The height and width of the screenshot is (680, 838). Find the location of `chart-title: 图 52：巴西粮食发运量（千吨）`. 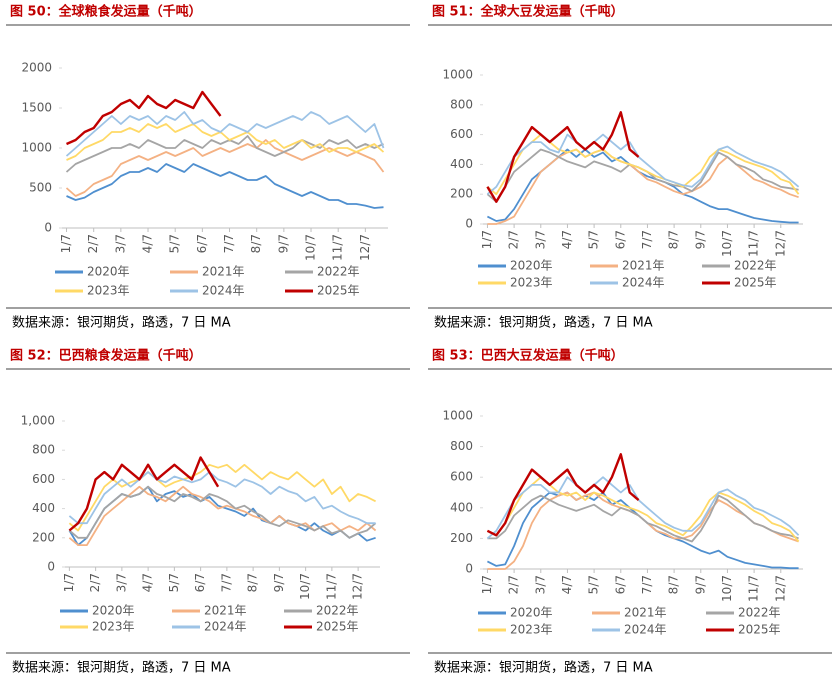

chart-title: 图 52：巴西粮食发运量（千吨） is located at coordinates (106, 356).